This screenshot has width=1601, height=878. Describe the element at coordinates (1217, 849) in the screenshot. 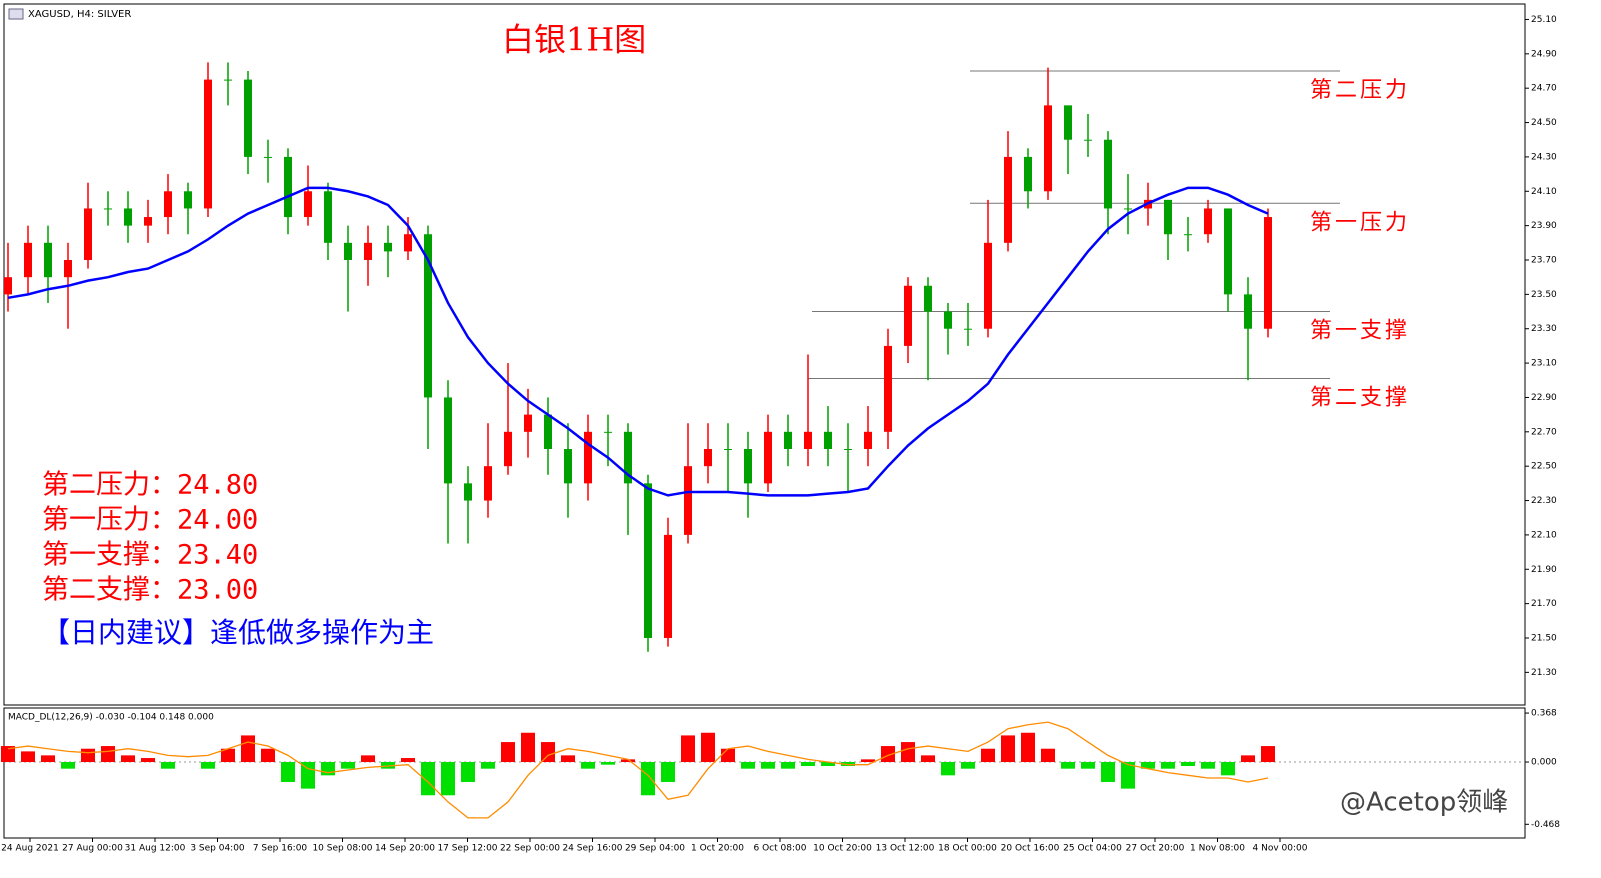

I see `x-tick-label: 1 Nov 08:00` at that location.